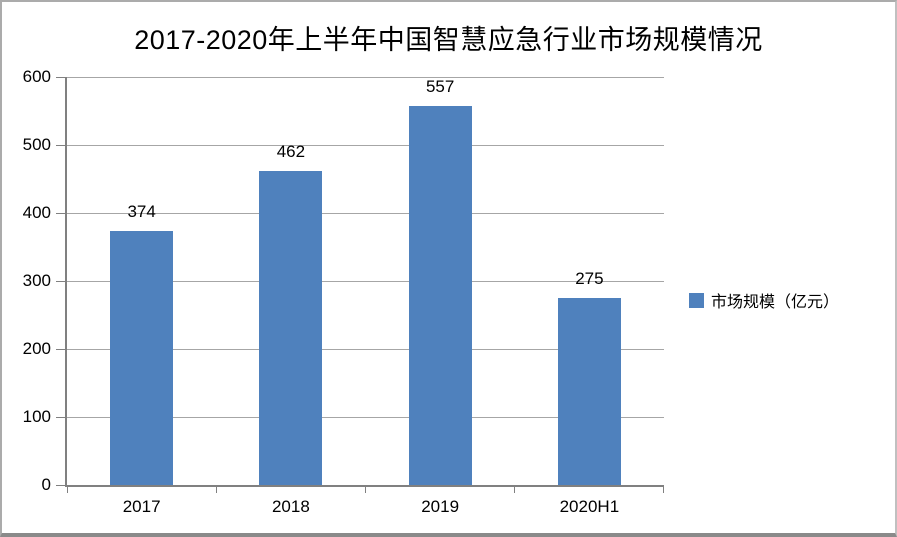 The height and width of the screenshot is (537, 897). What do you see at coordinates (440, 87) in the screenshot?
I see `bar-value-label: 557` at bounding box center [440, 87].